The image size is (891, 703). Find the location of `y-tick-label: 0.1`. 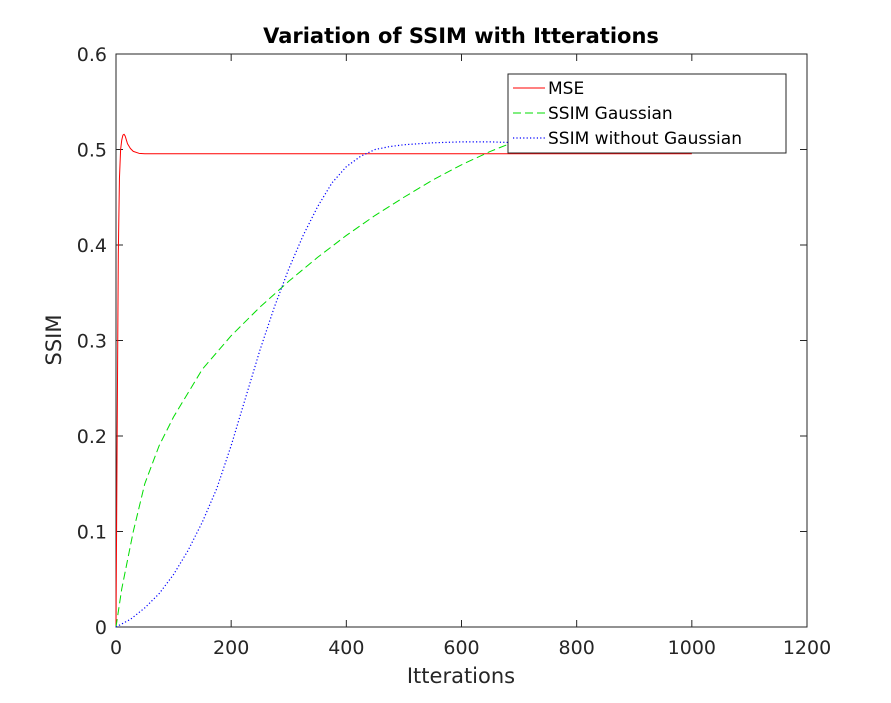

y-tick-label: 0.1 is located at coordinates (92, 533).